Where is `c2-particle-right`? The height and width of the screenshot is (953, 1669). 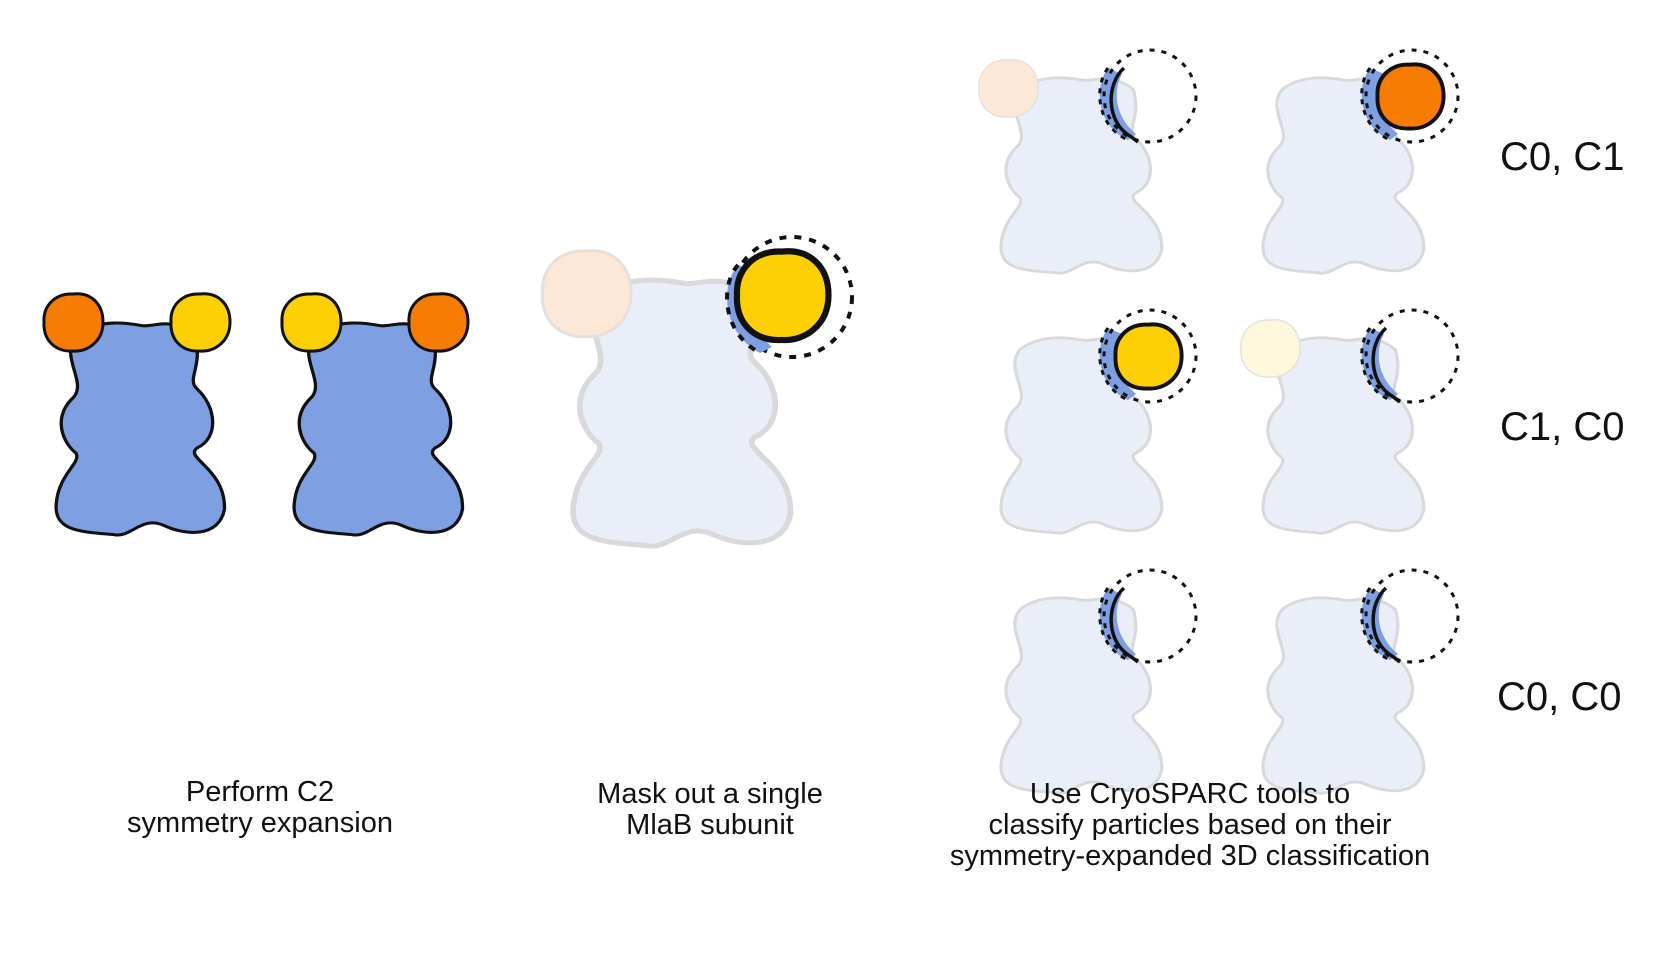 c2-particle-right is located at coordinates (375, 414).